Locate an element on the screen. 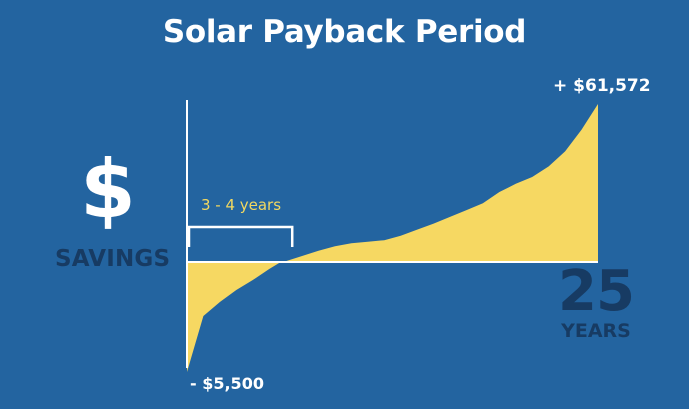 This screenshot has width=689, height=409. savings-label: SAVINGS is located at coordinates (113, 259).